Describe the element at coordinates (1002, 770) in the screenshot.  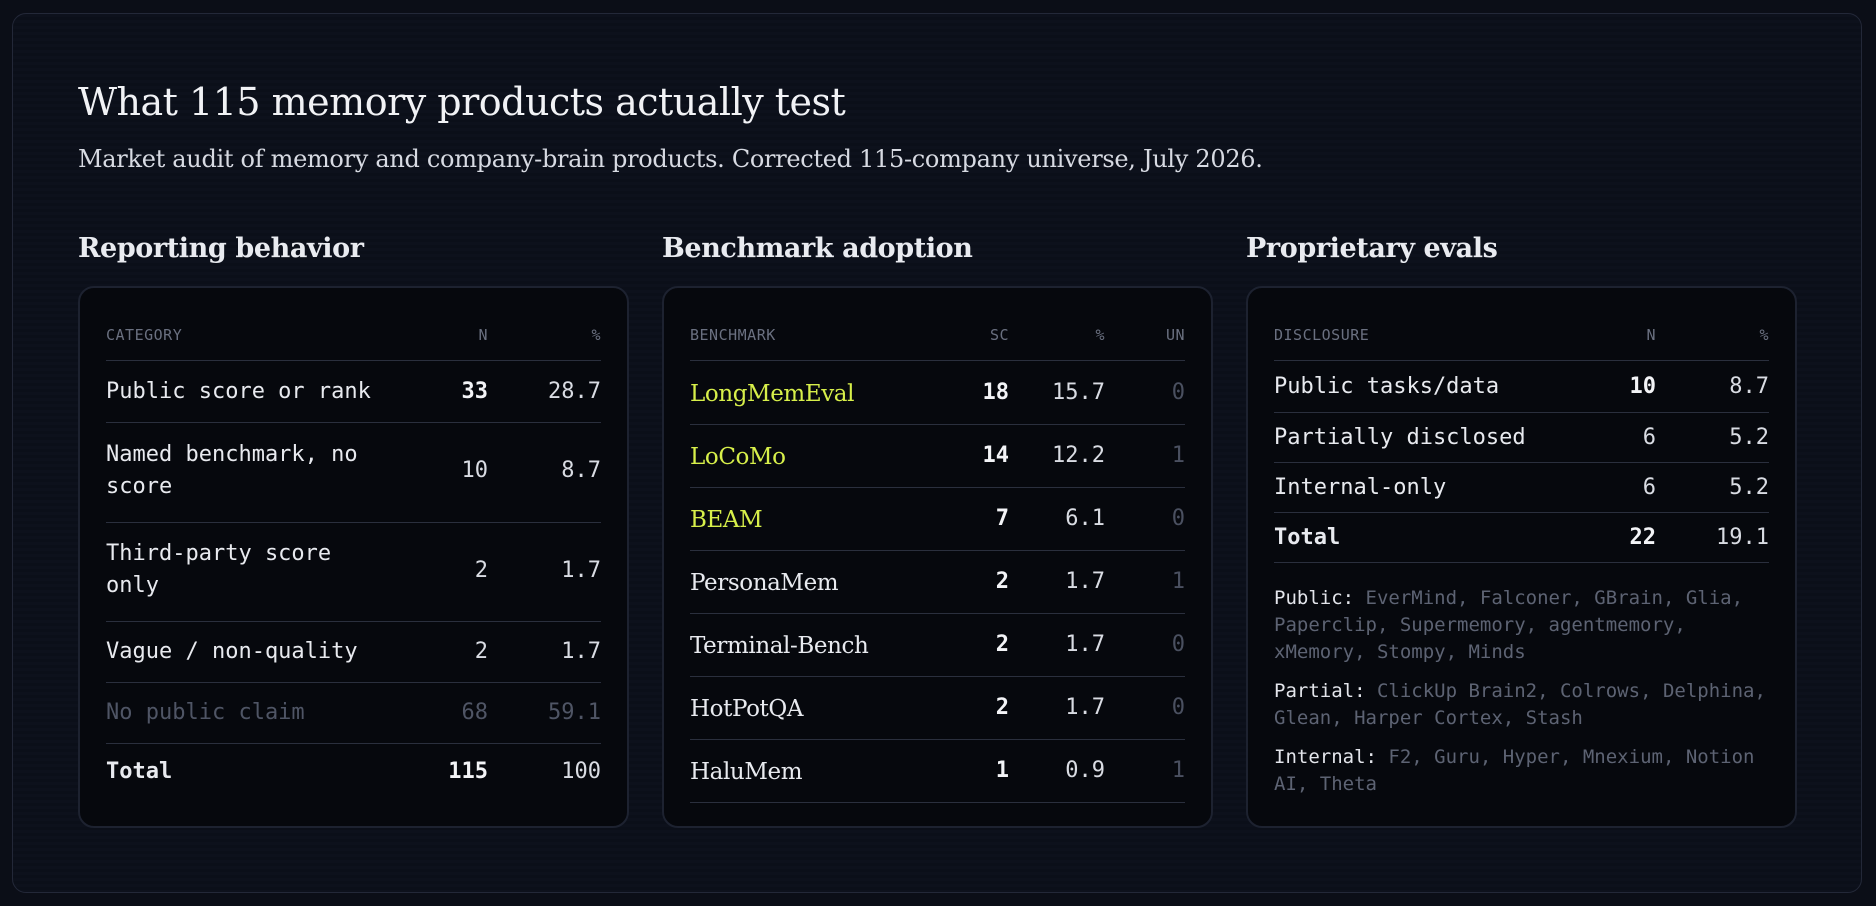
I see `row-sc: 1` at that location.